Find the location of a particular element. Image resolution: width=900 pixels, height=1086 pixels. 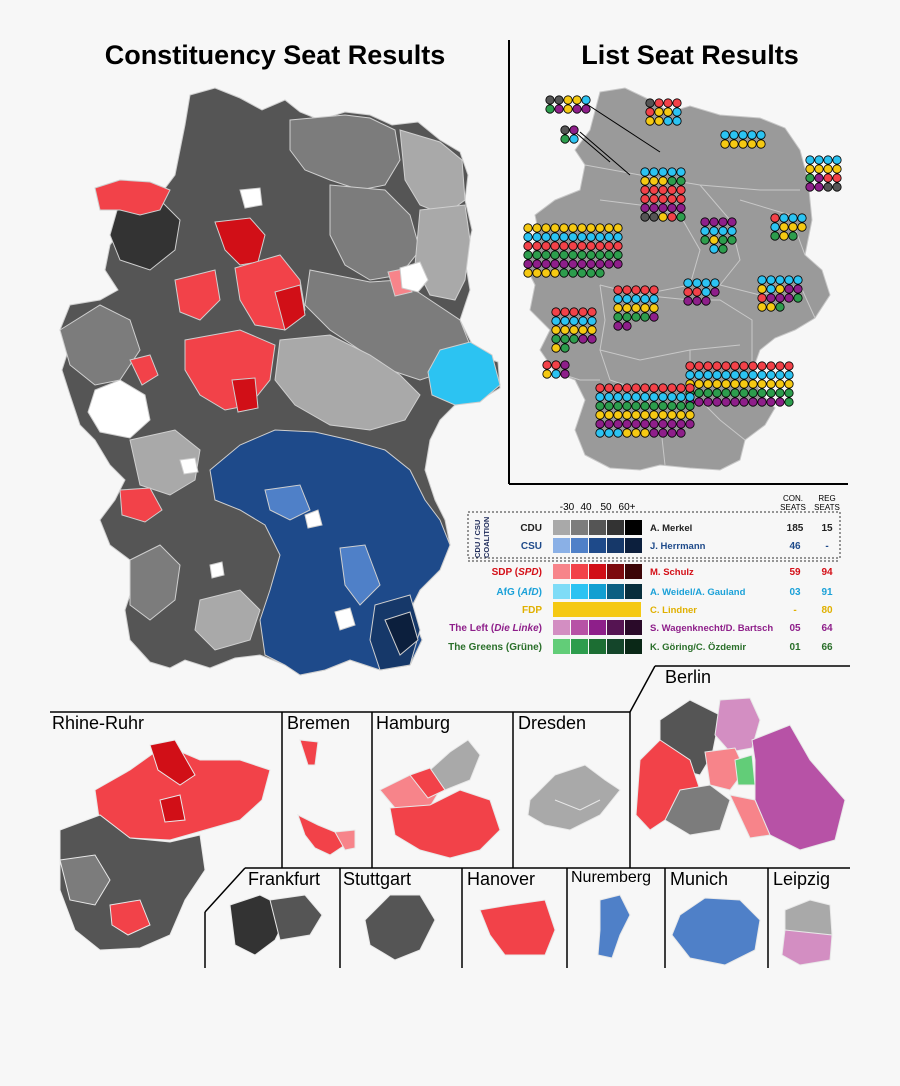

inset-rhine-ruhr-map is located at coordinates (165, 845).